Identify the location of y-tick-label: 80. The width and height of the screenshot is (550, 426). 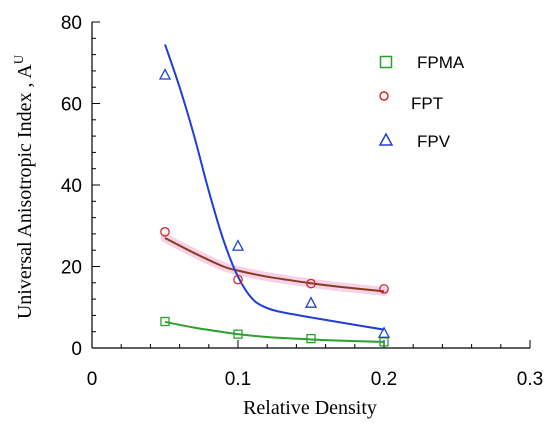
(71, 23).